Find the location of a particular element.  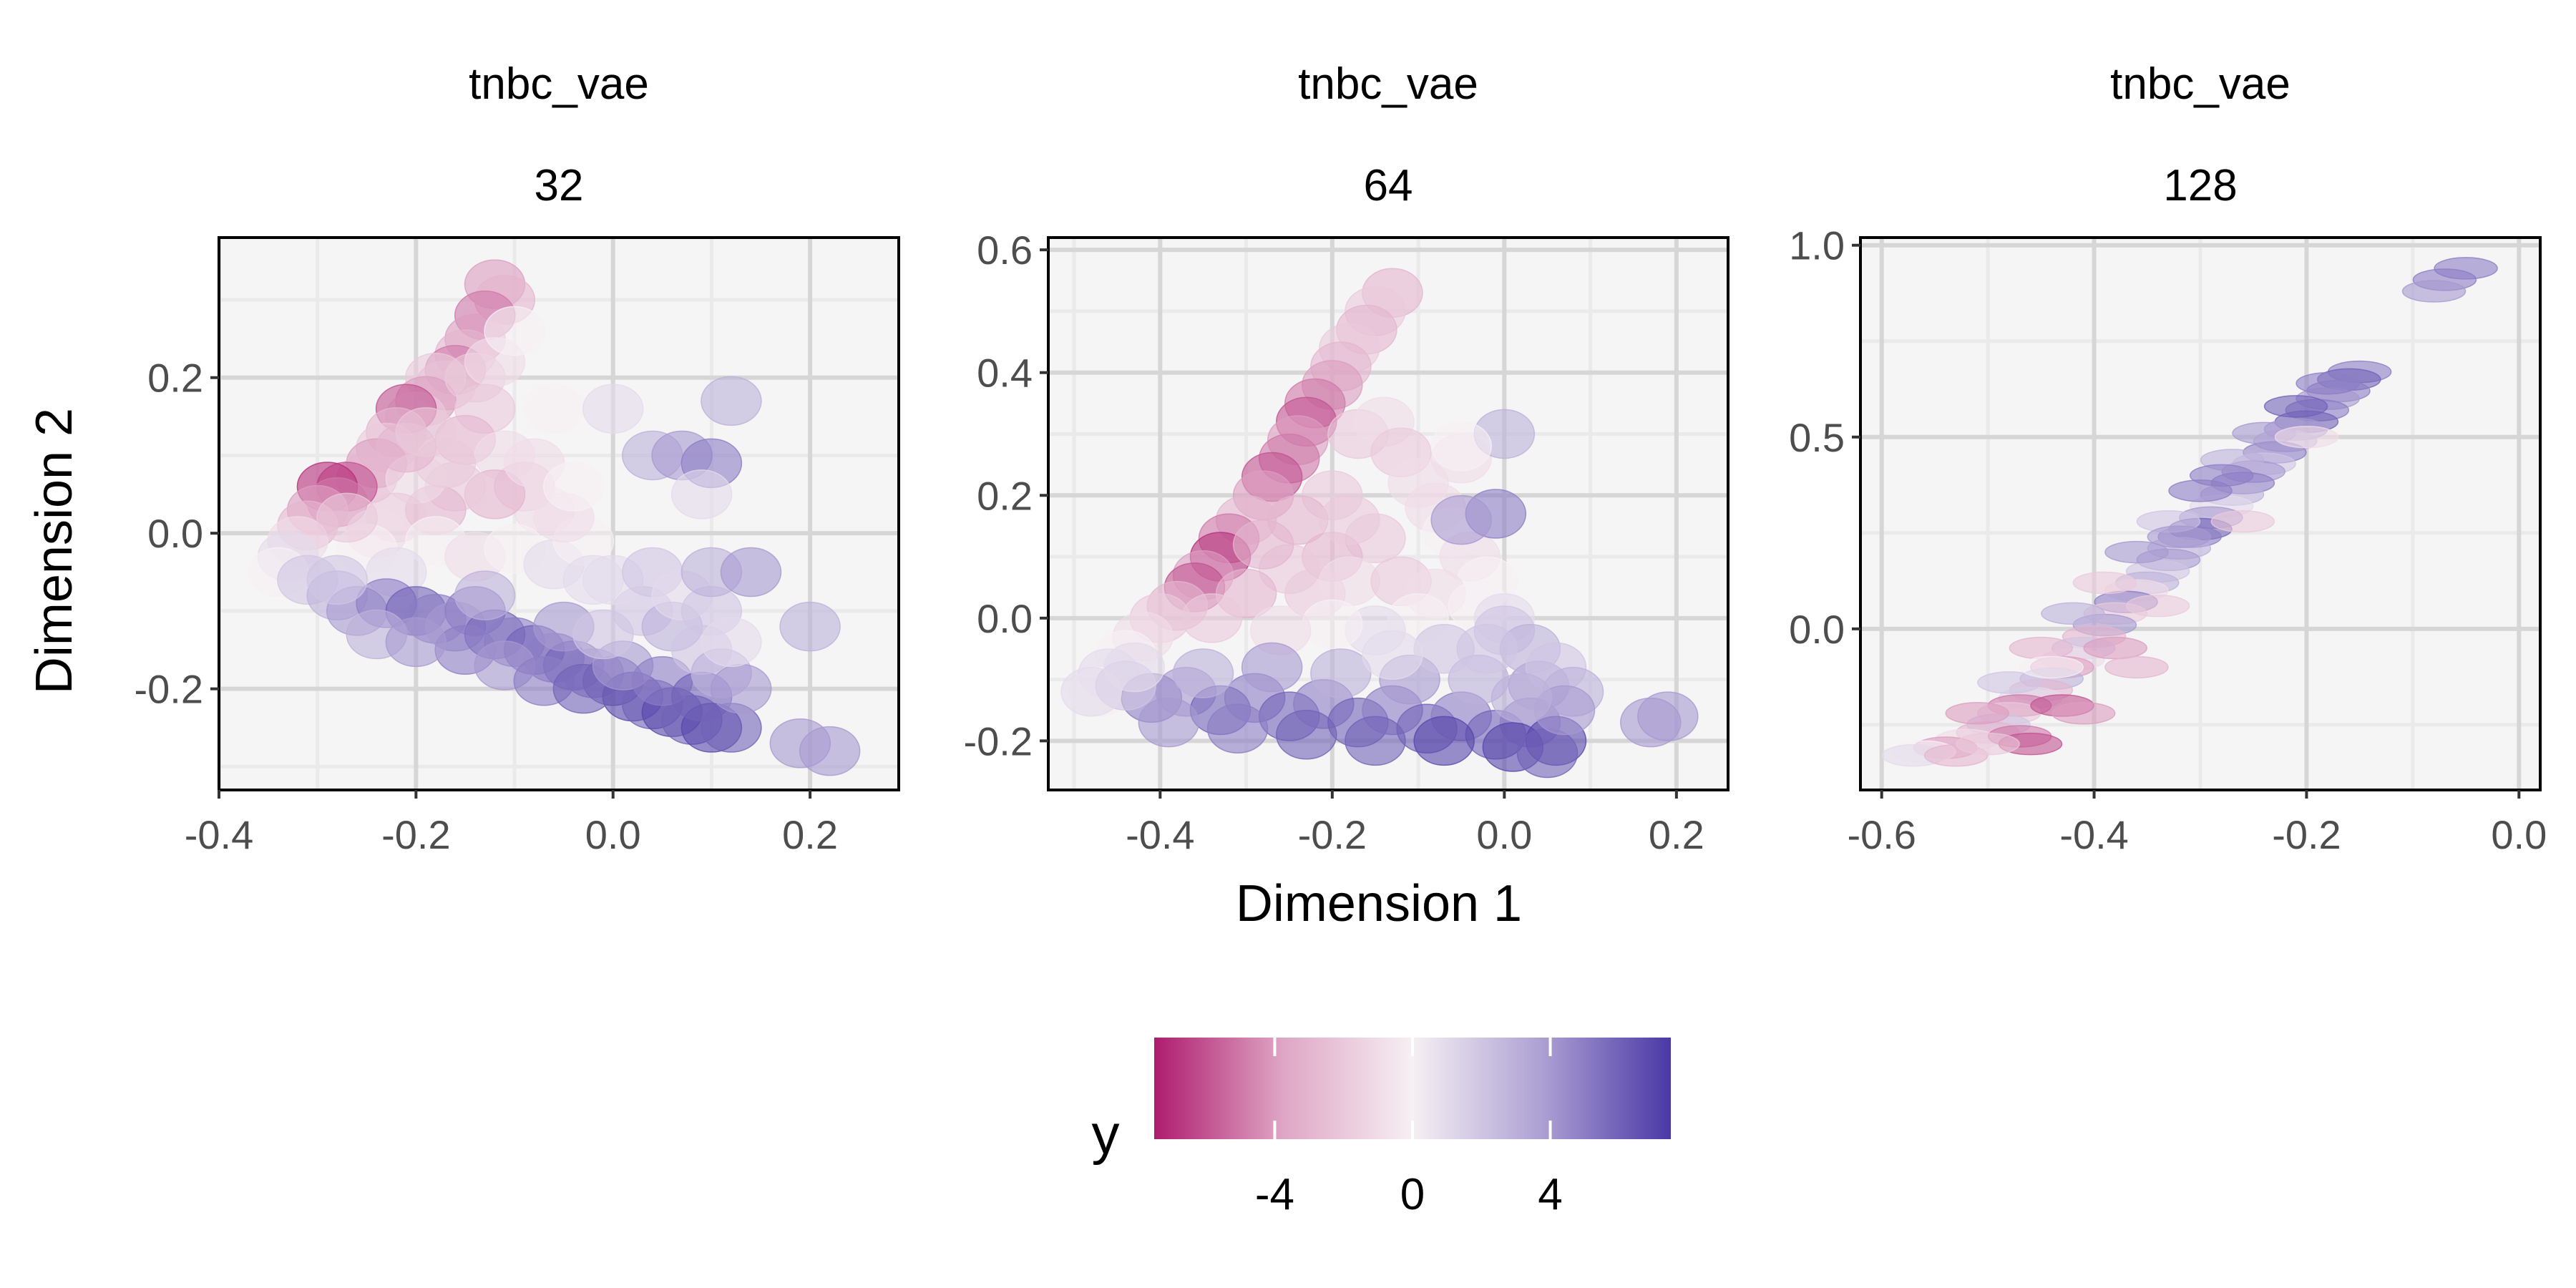

y-tick-label: 0.4 is located at coordinates (1005, 373).